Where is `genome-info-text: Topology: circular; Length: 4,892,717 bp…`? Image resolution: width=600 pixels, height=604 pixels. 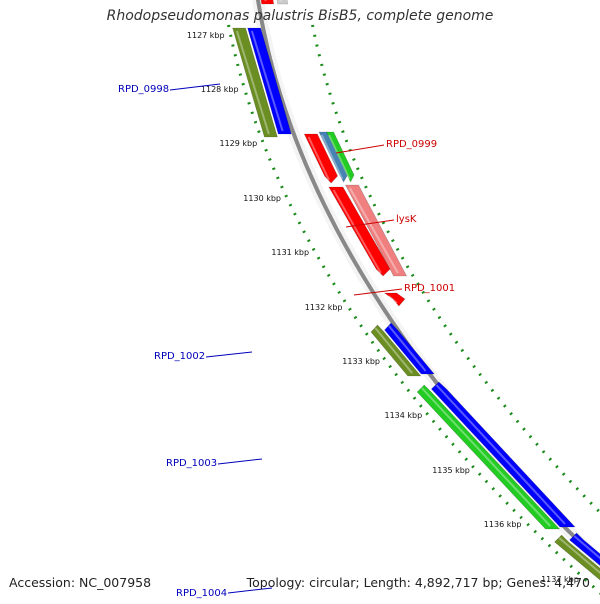
genome-info-text: Topology: circular; Length: 4,892,717 bp… is located at coordinates (418, 582).